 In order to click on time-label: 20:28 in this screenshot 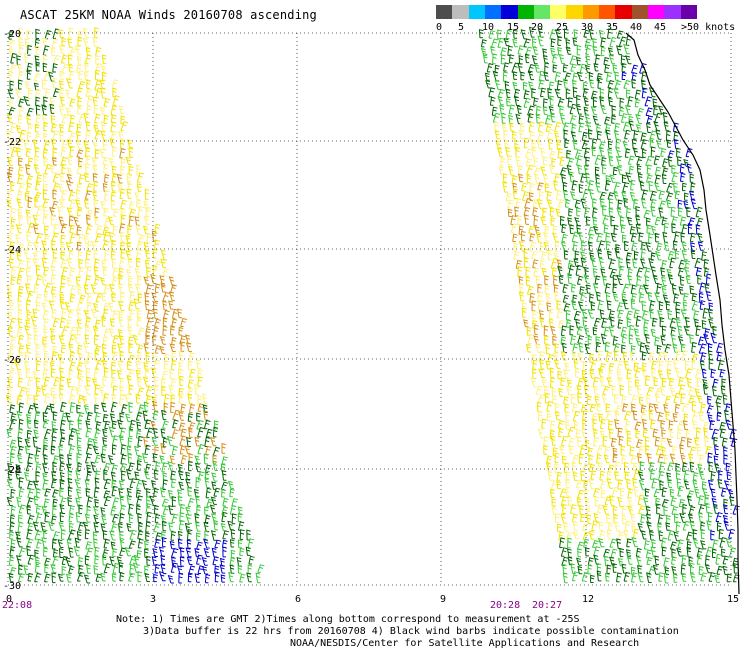, I will do `click(505, 605)`.